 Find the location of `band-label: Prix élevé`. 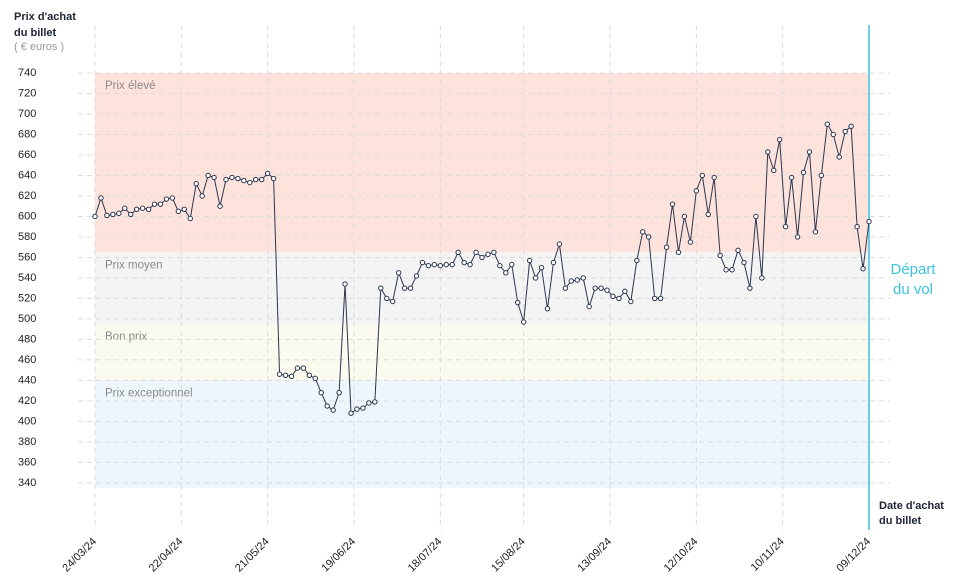

band-label: Prix élevé is located at coordinates (130, 86).